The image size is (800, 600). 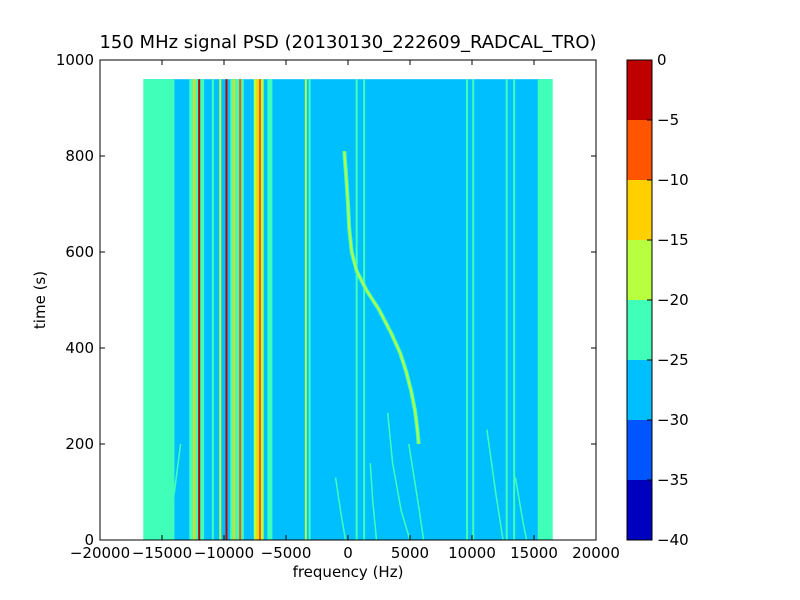 What do you see at coordinates (534, 553) in the screenshot?
I see `x-tick-label: 15000` at bounding box center [534, 553].